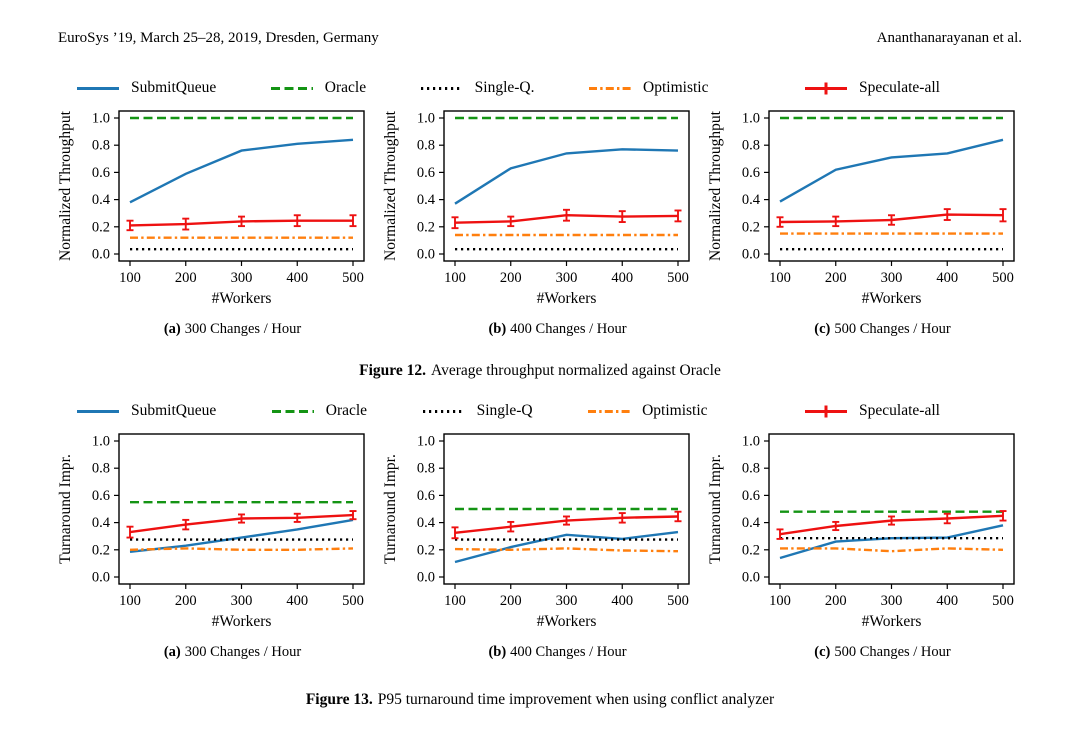 Image resolution: width=1080 pixels, height=732 pixels. What do you see at coordinates (339, 699) in the screenshot?
I see `figure-13-caption-label: Figure 13.` at bounding box center [339, 699].